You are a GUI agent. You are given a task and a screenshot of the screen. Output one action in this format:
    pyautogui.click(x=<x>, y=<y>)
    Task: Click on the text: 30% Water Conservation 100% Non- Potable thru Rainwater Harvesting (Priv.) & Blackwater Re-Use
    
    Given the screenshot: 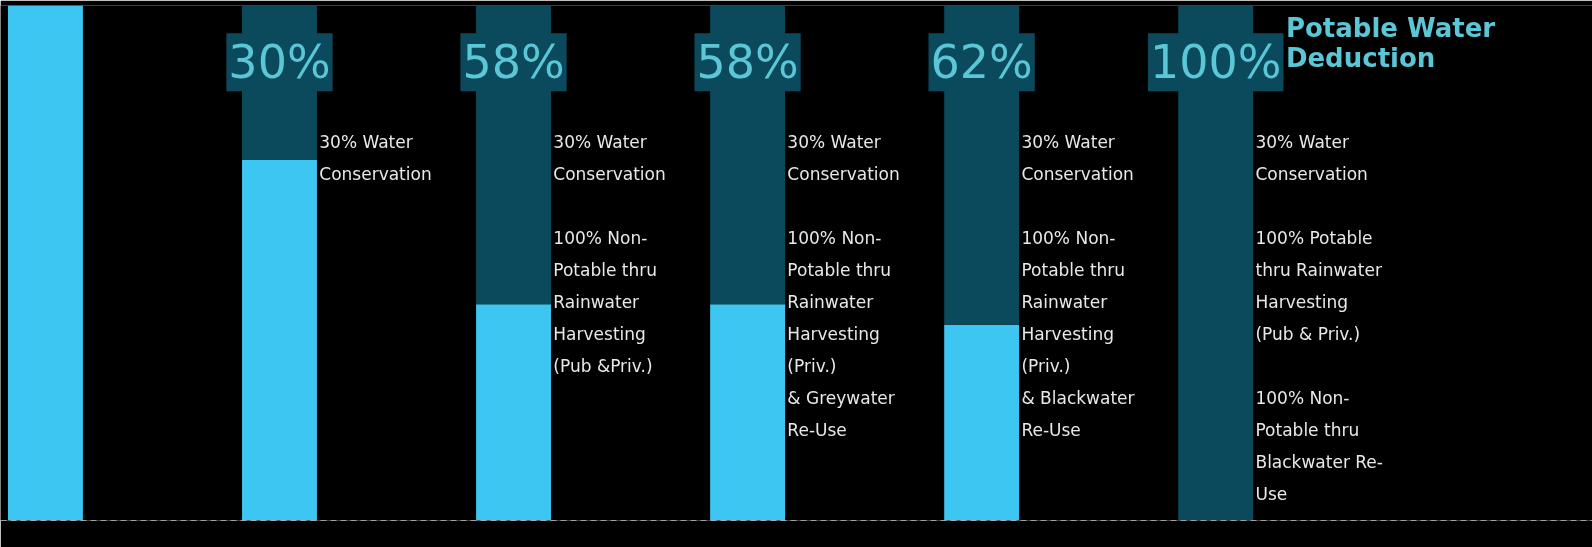 What is the action you would take?
    pyautogui.click(x=1078, y=285)
    